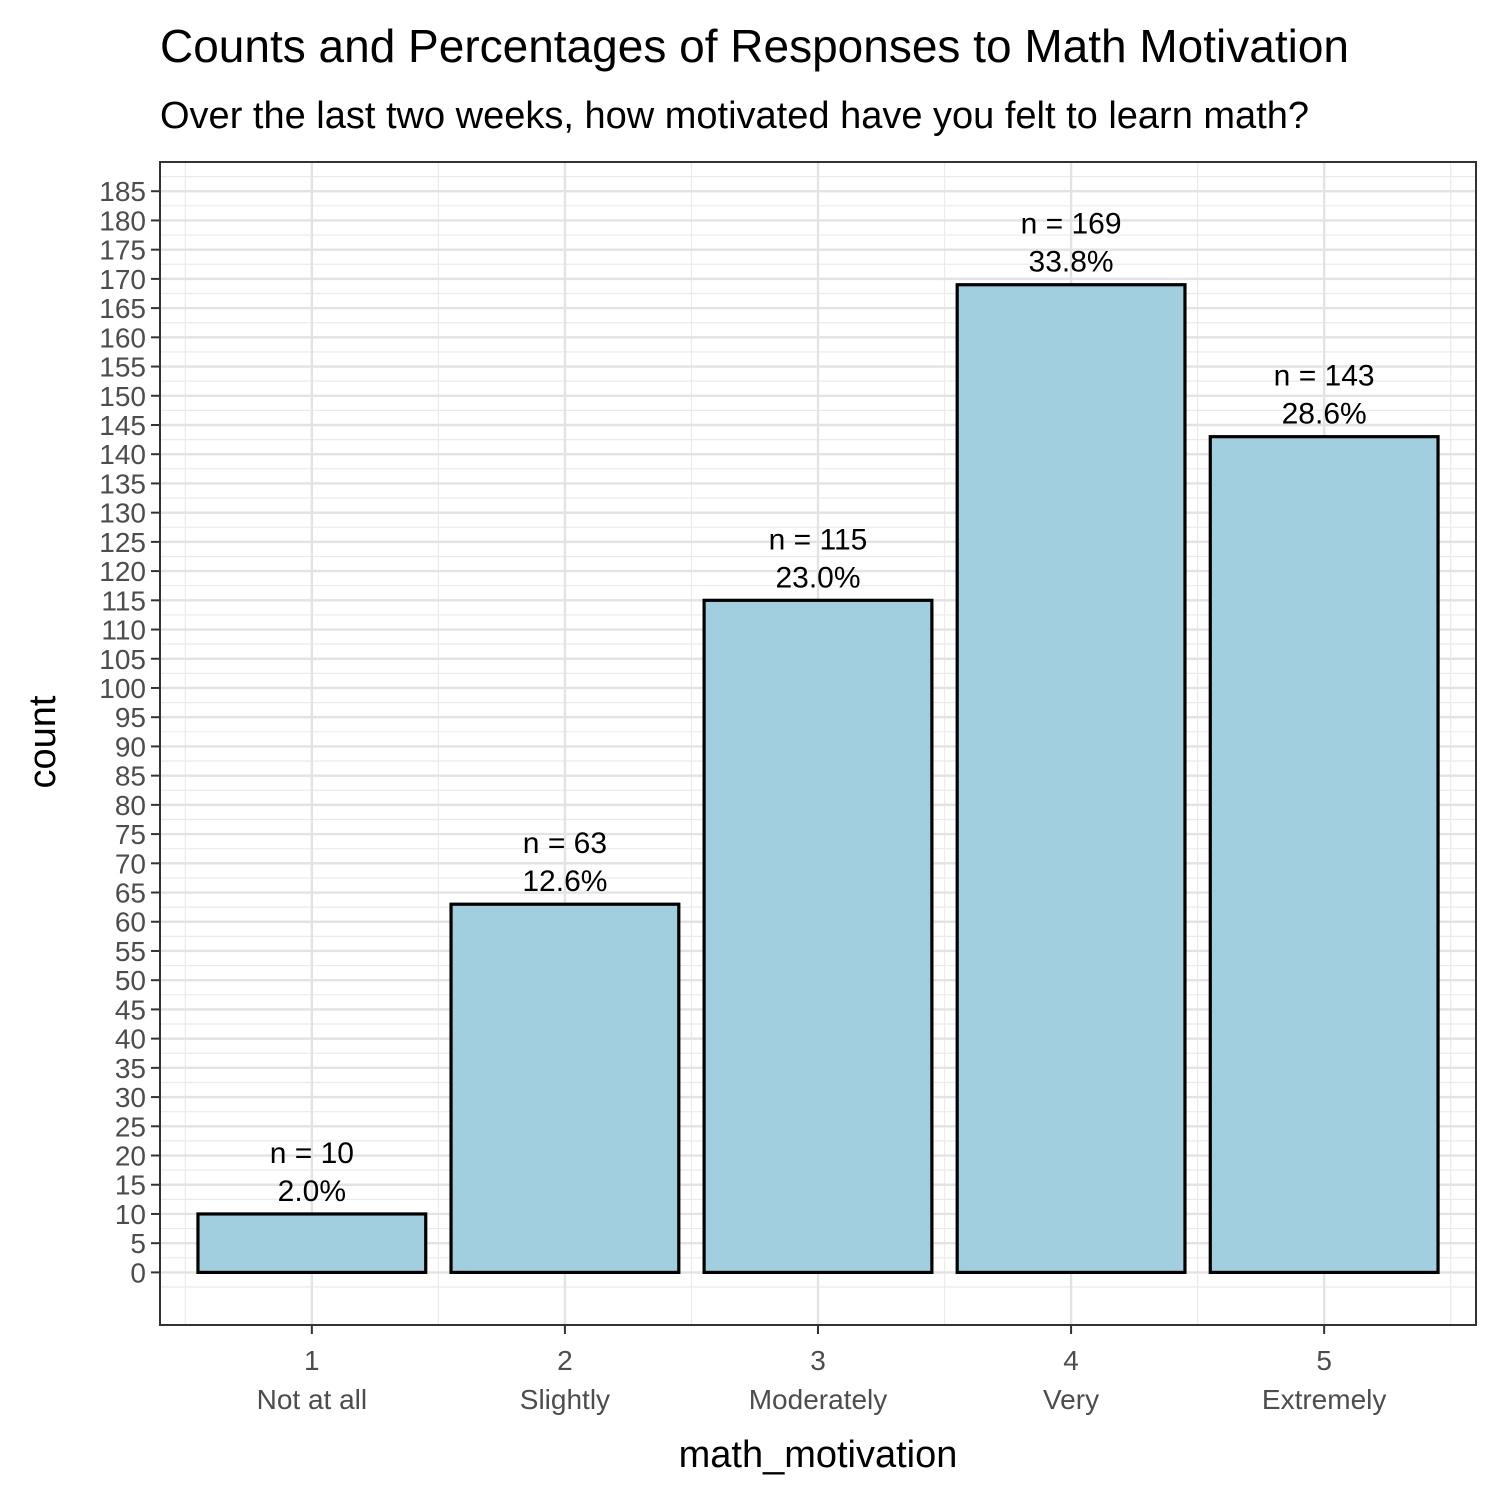 The height and width of the screenshot is (1500, 1500). Describe the element at coordinates (312, 1153) in the screenshot. I see `bar-count-label: n = 10` at that location.